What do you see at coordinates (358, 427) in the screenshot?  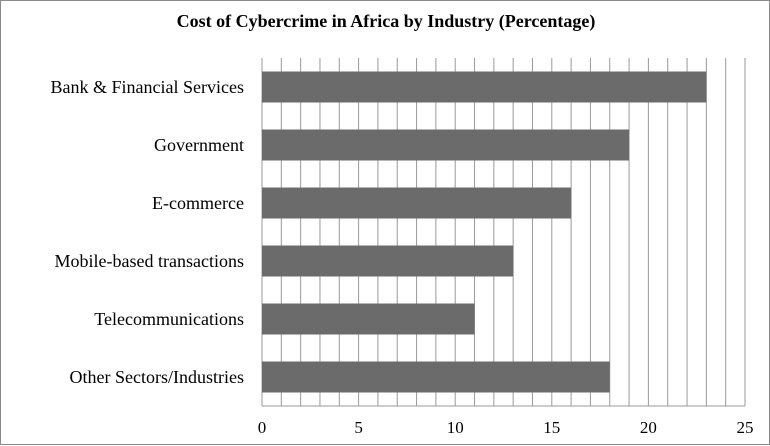 I see `x-tick-label: 5` at bounding box center [358, 427].